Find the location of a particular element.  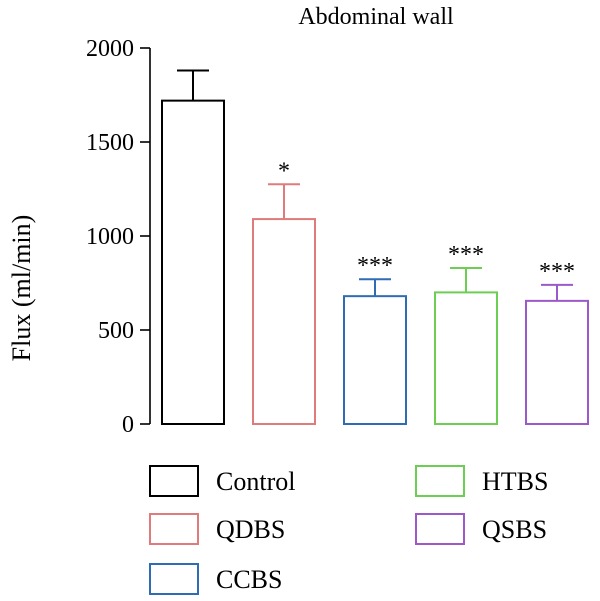

bar-htbs is located at coordinates (466, 358).